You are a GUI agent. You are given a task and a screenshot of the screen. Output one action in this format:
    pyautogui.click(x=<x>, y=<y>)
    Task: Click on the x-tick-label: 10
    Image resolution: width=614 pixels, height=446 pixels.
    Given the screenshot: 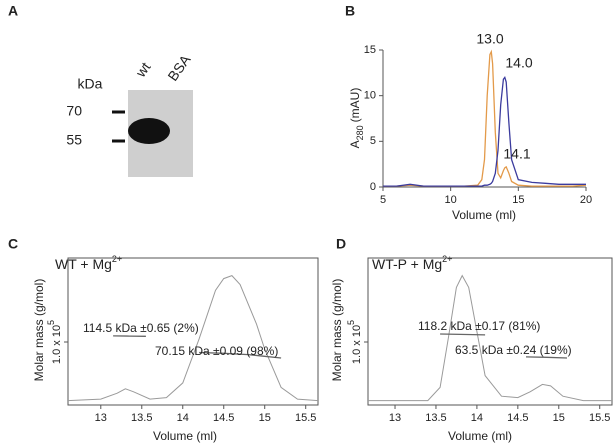 What is the action you would take?
    pyautogui.click(x=451, y=200)
    